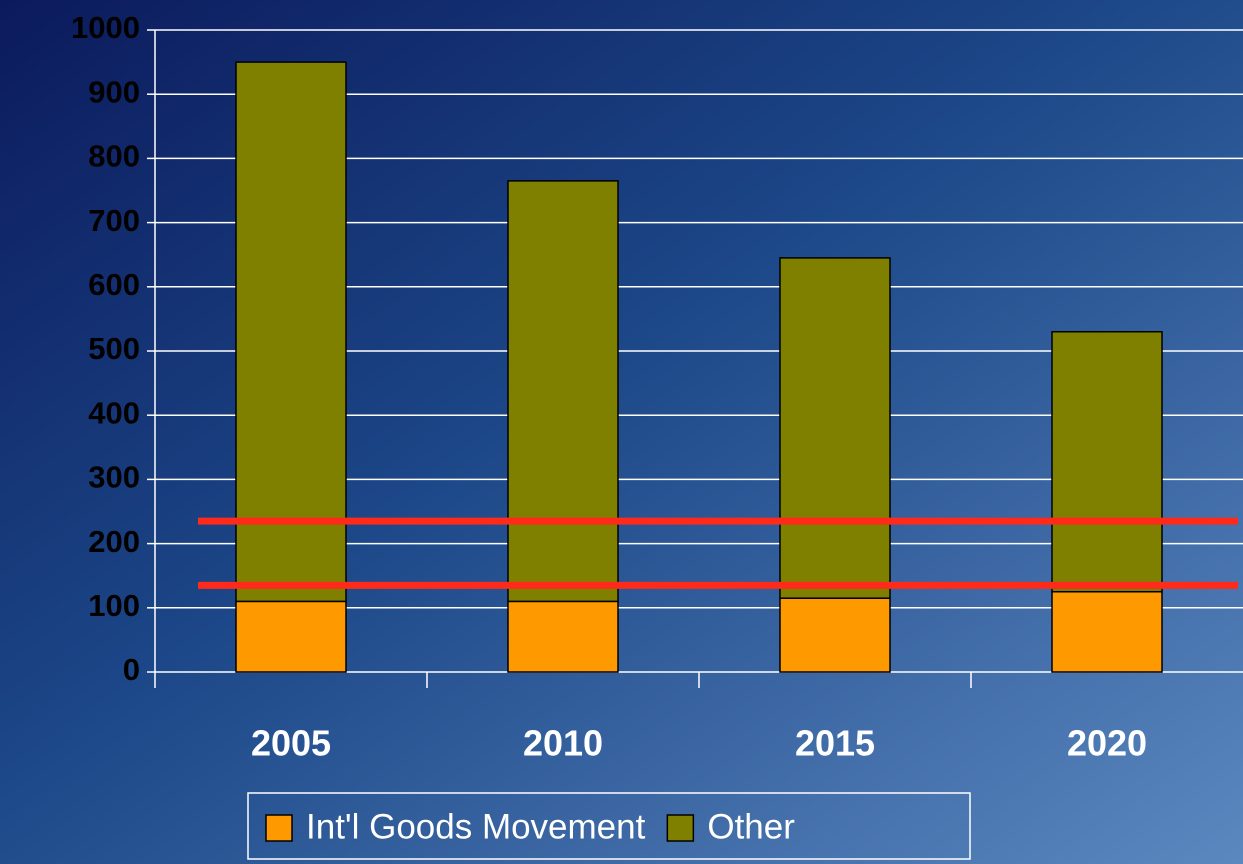 This screenshot has width=1243, height=864. I want to click on legend-box, so click(609, 826).